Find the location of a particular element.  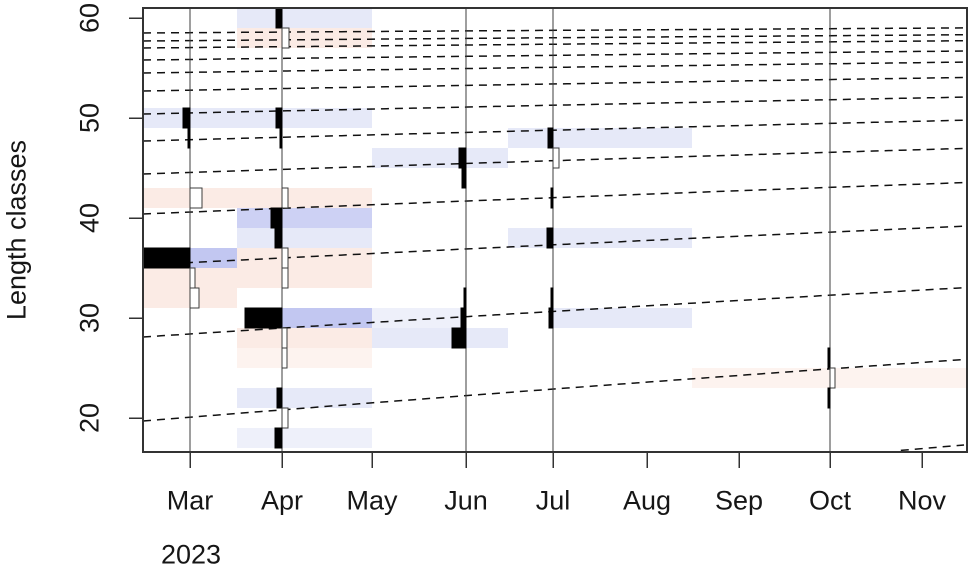

x-tick-label-may: May is located at coordinates (372, 500).